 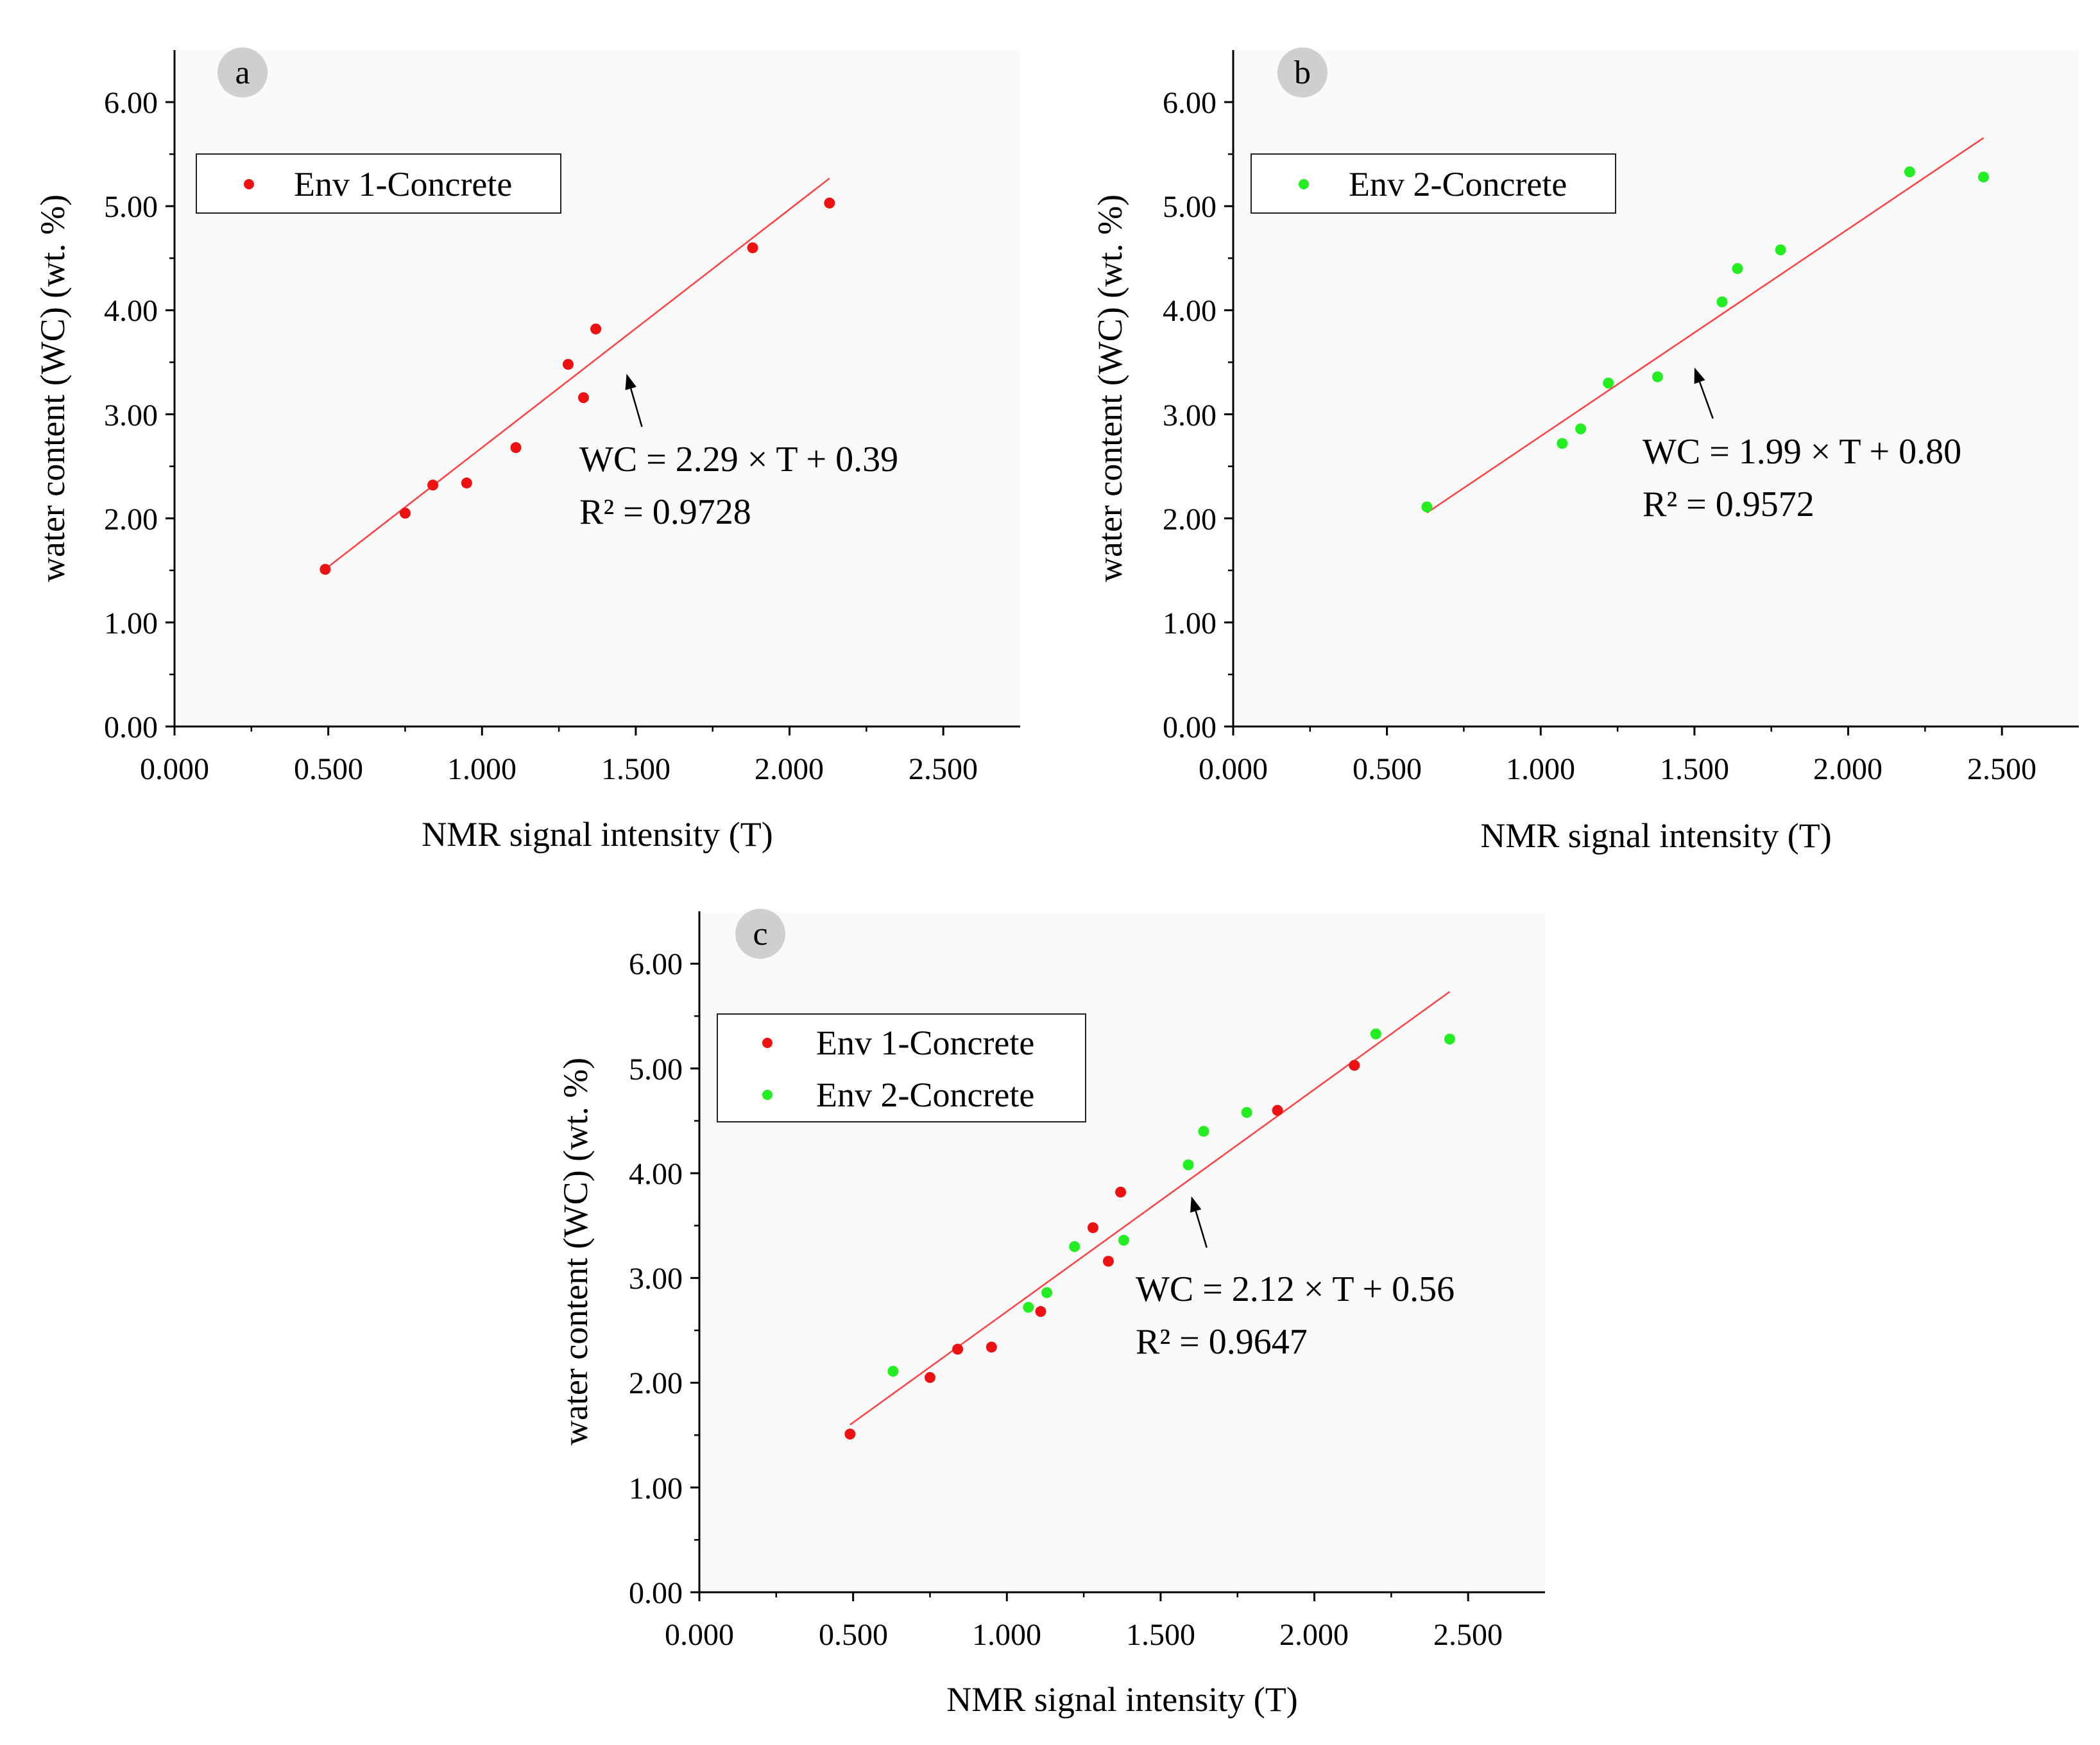 I want to click on y-tick-label: 5.00, so click(x=131, y=207).